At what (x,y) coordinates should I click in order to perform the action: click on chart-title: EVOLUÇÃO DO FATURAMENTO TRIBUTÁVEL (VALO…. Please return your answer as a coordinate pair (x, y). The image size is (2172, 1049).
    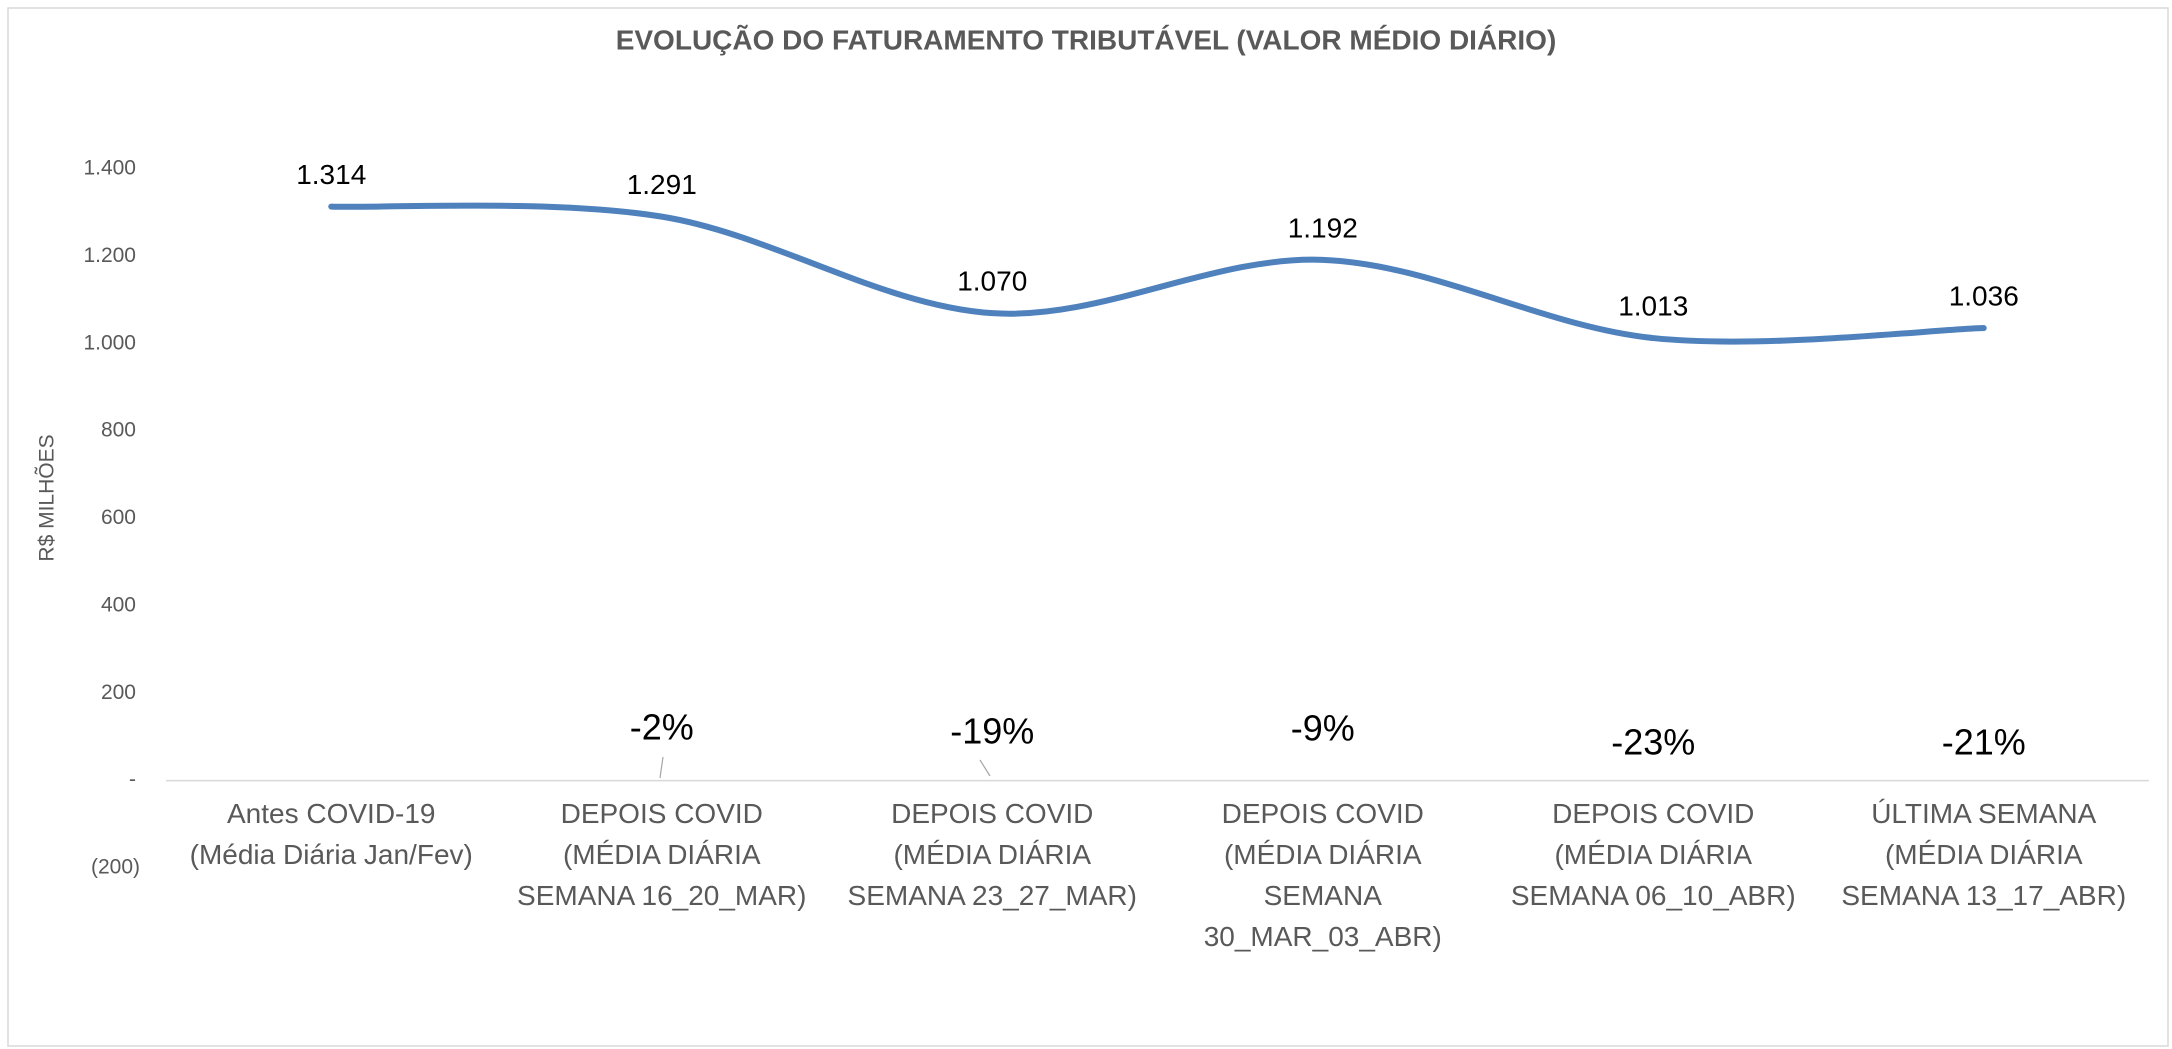
    Looking at the image, I should click on (1086, 39).